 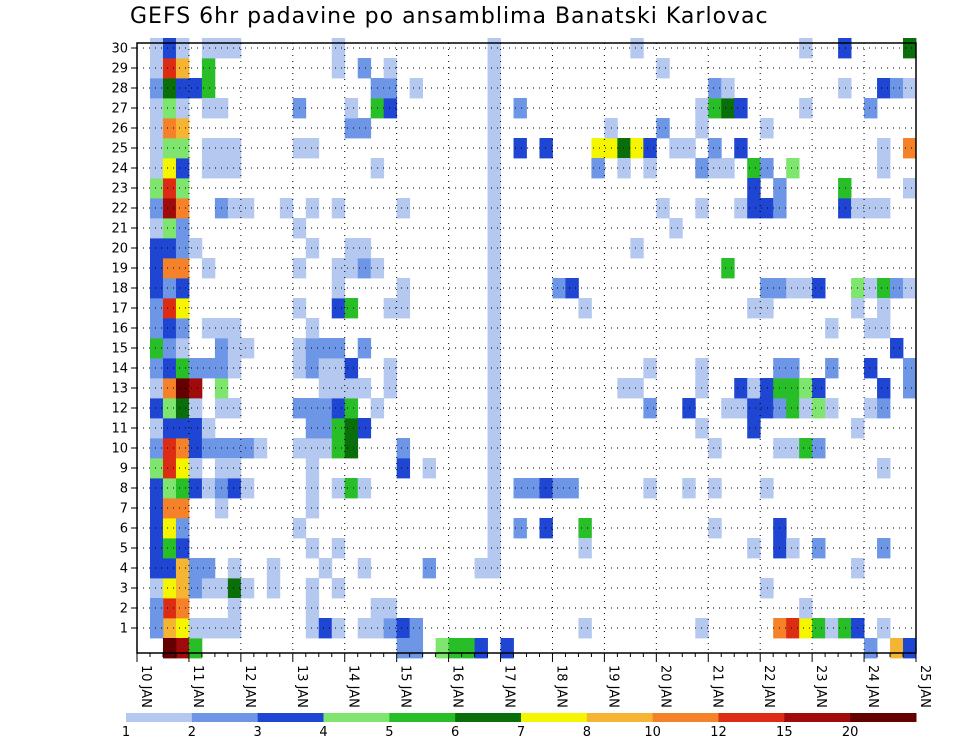 What do you see at coordinates (119, 49) in the screenshot?
I see `y-tick-label: 30` at bounding box center [119, 49].